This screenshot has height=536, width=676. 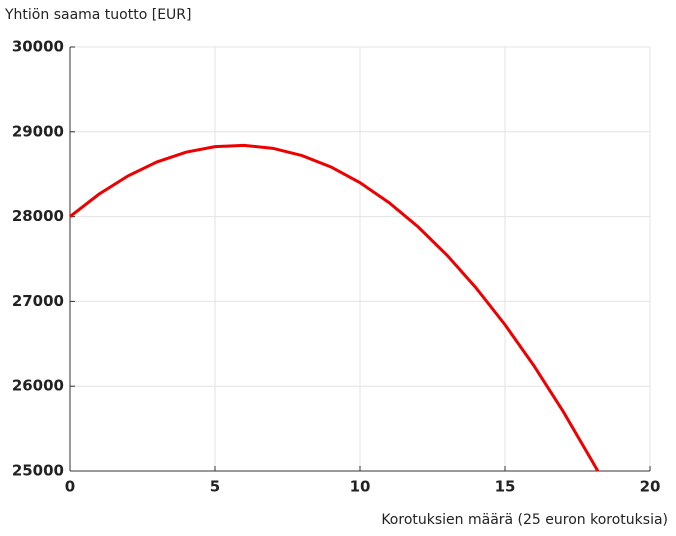 What do you see at coordinates (650, 487) in the screenshot?
I see `x-tick-label: 20` at bounding box center [650, 487].